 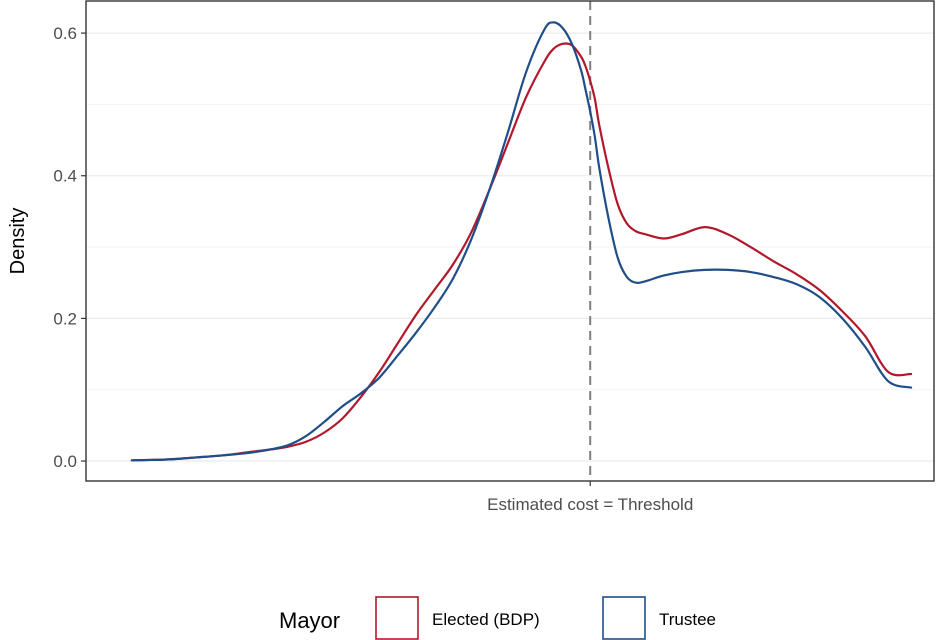 What do you see at coordinates (687, 619) in the screenshot?
I see `legend-label-trustee: Trustee` at bounding box center [687, 619].